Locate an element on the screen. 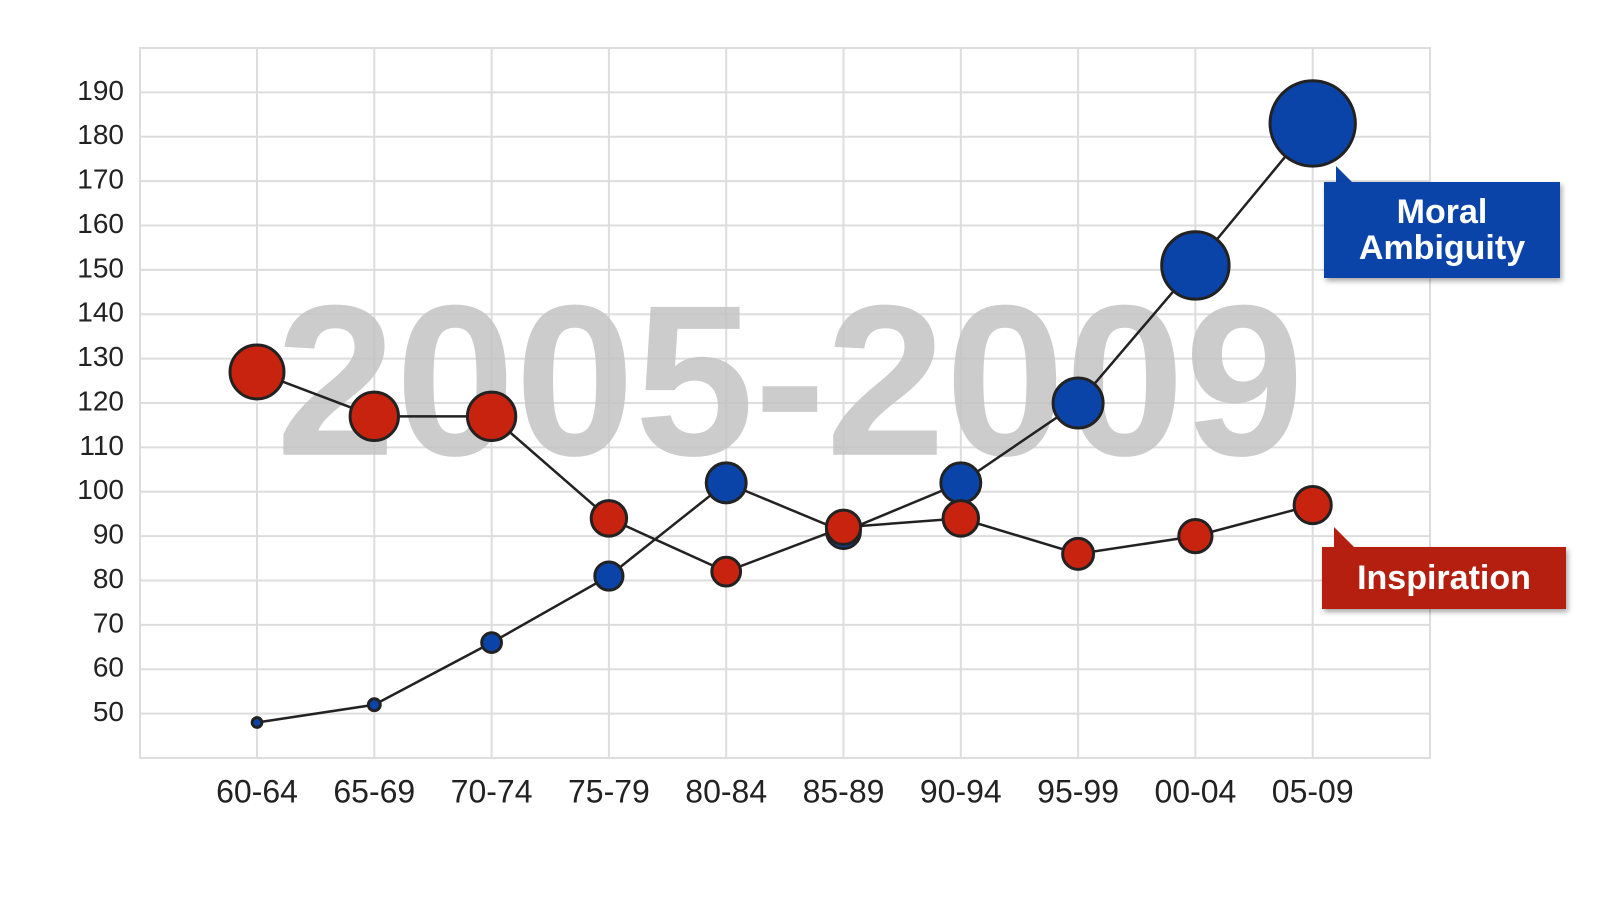 Image resolution: width=1600 pixels, height=900 pixels. x-tick-label: 90-94 is located at coordinates (961, 791).